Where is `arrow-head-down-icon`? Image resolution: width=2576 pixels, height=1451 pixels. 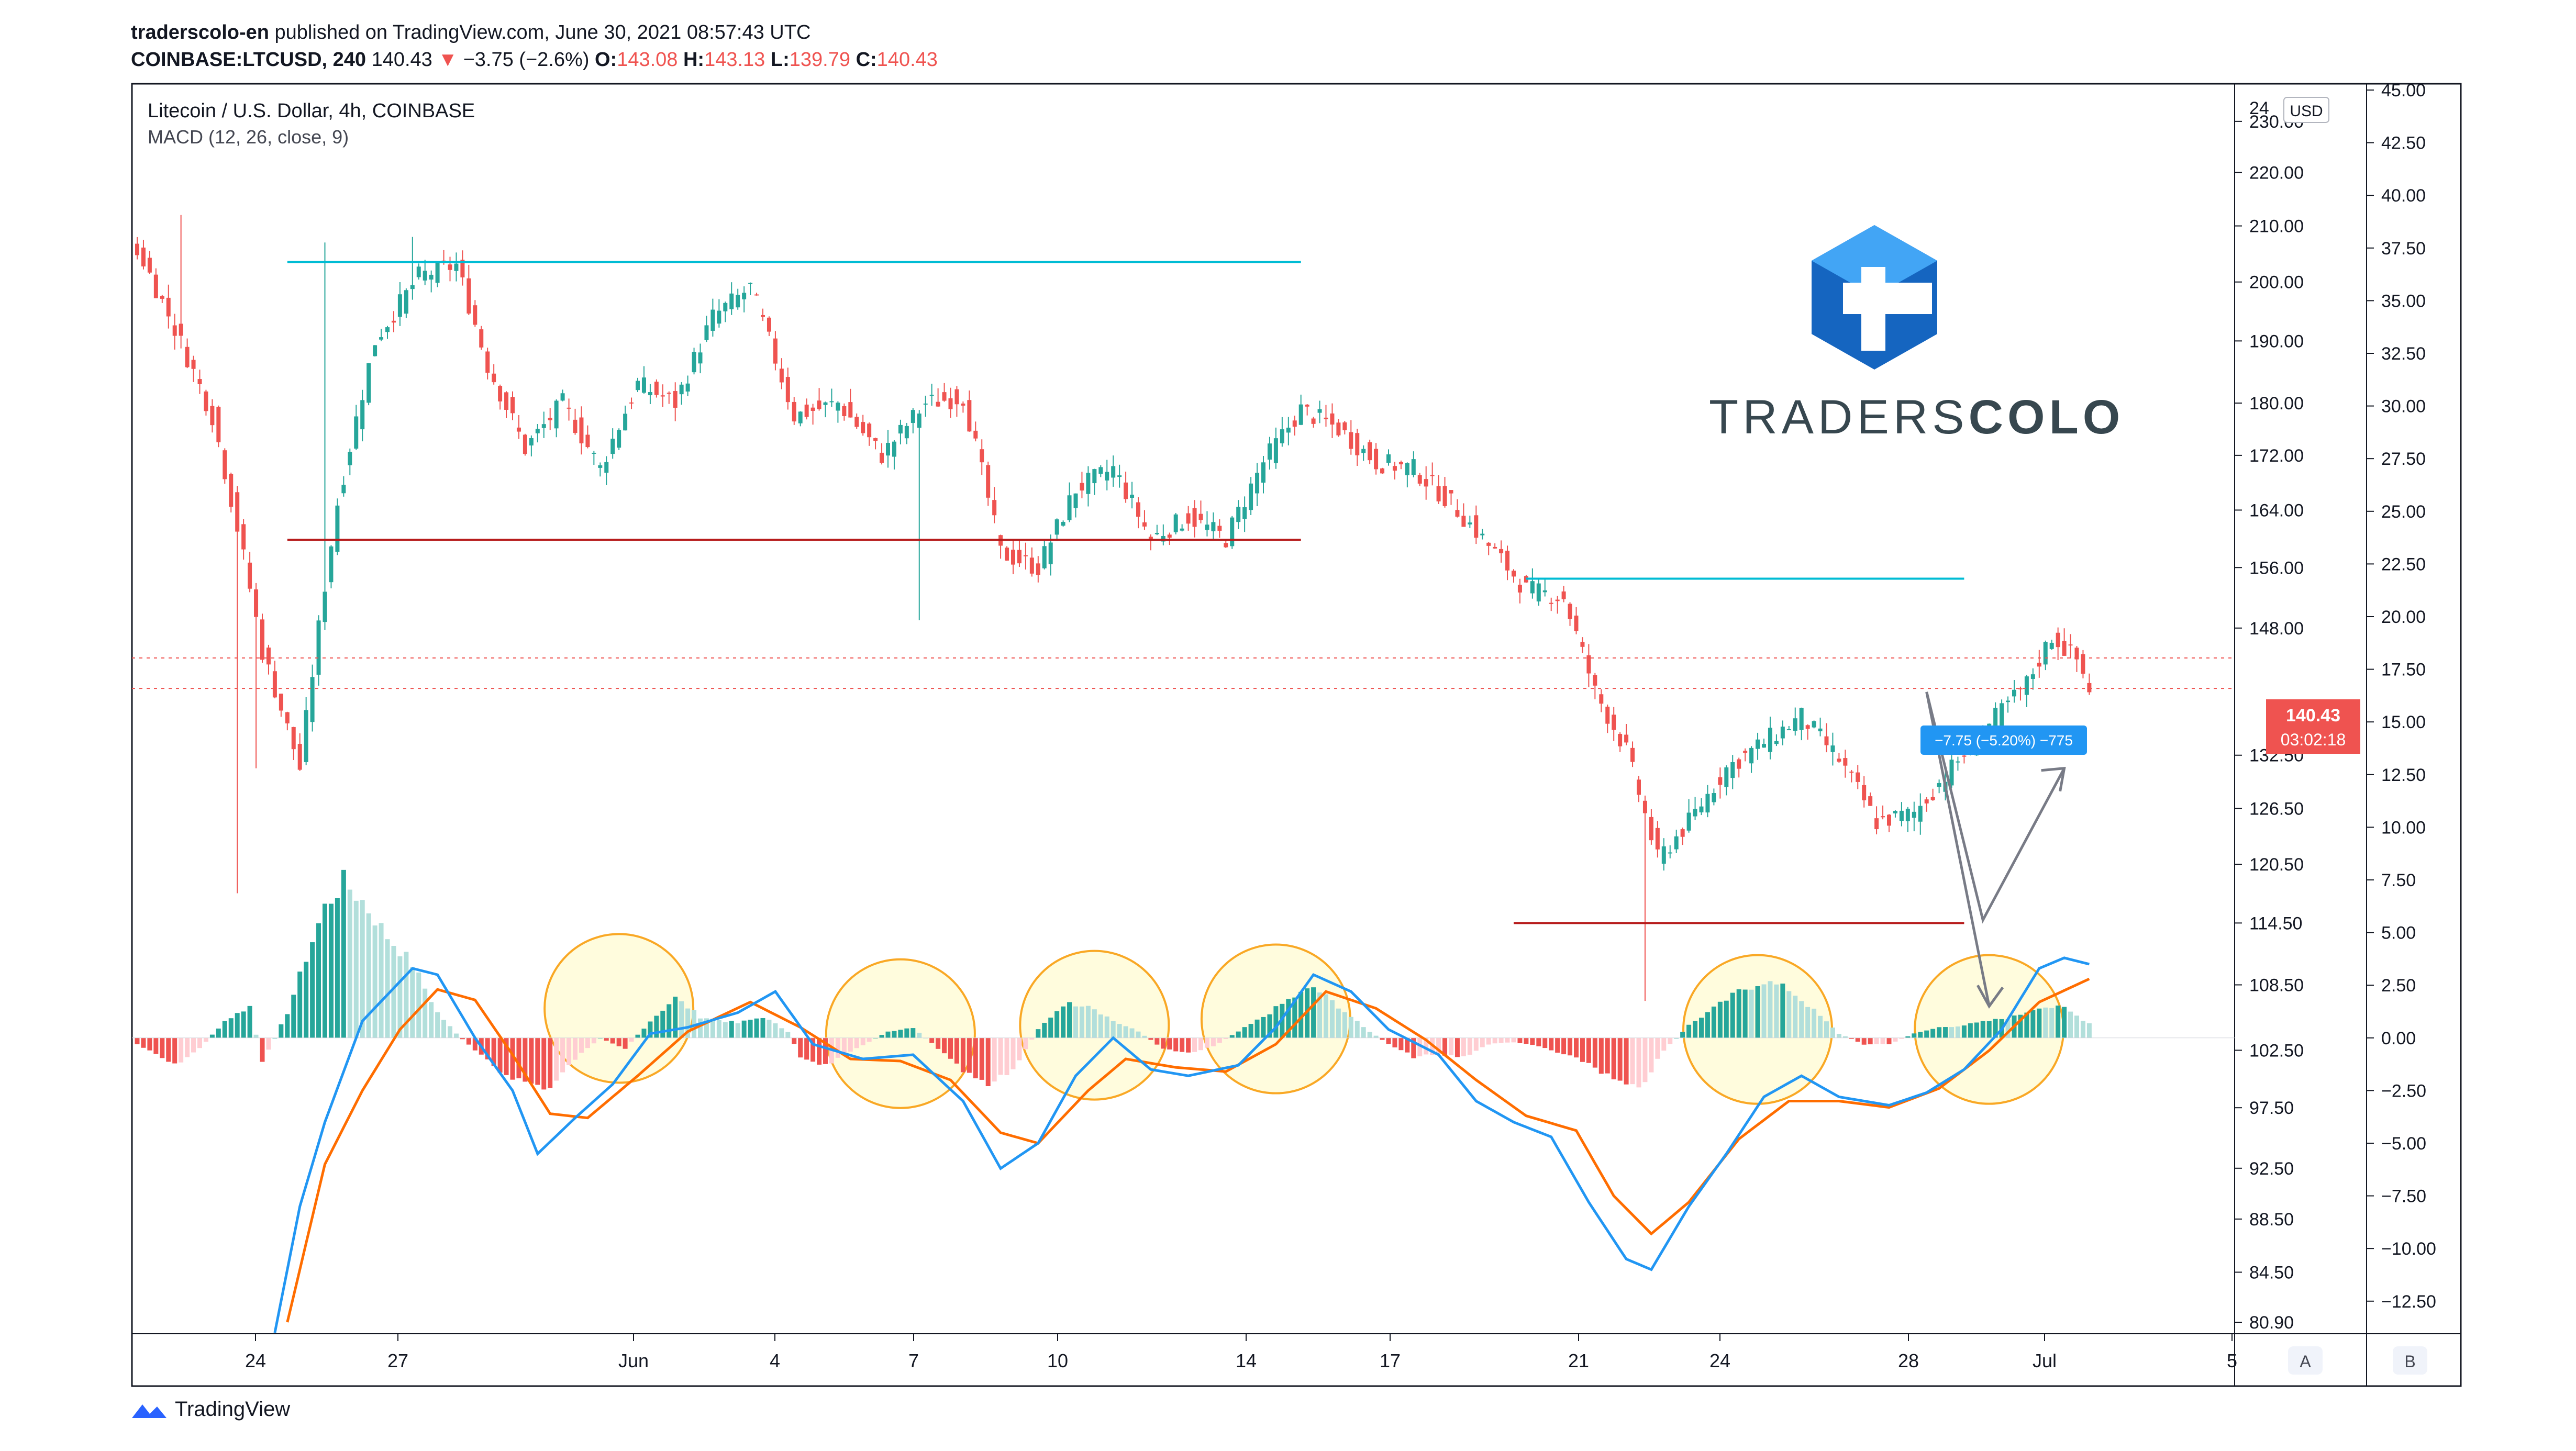 arrow-head-down-icon is located at coordinates (1991, 997).